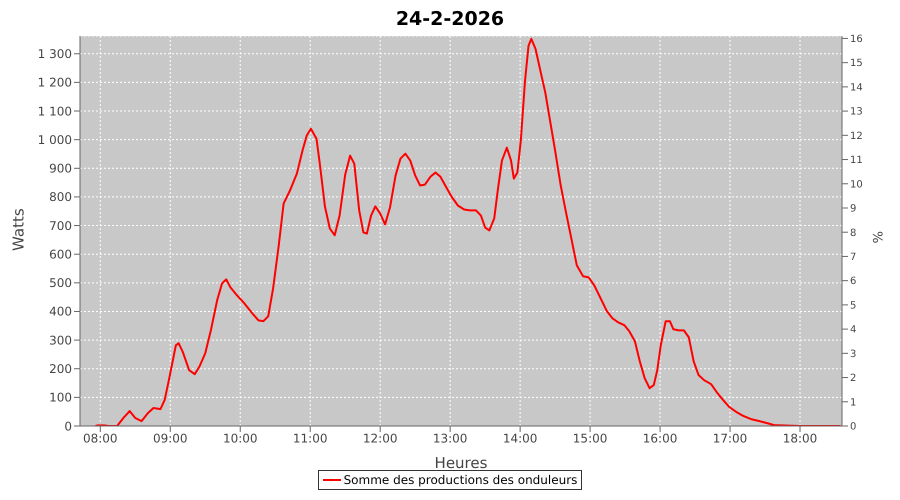  I want to click on y2-tick-label: 2, so click(853, 378).